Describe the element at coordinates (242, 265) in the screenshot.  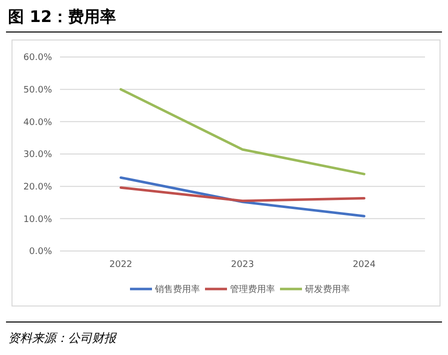
I see `x-tick-label: 2023` at that location.